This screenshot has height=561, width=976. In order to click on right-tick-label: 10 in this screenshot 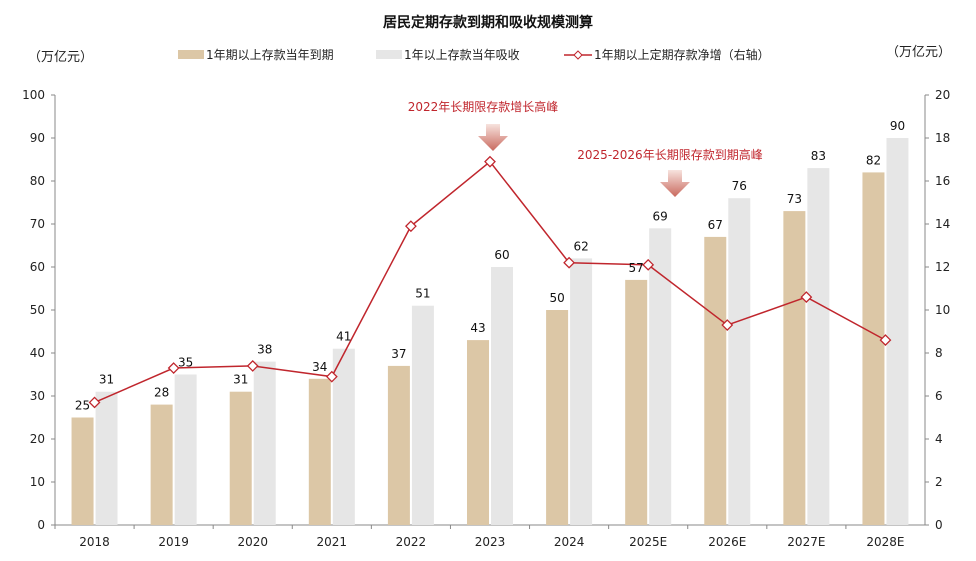, I will do `click(942, 310)`.